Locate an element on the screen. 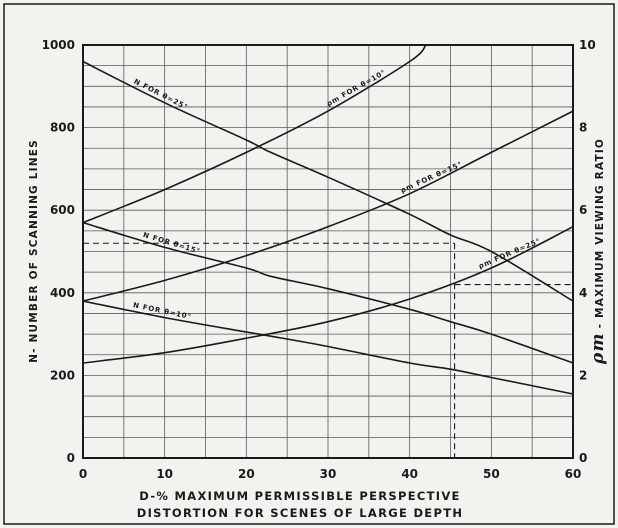 This screenshot has width=618, height=528. y-right-tick-label: 0 is located at coordinates (583, 458).